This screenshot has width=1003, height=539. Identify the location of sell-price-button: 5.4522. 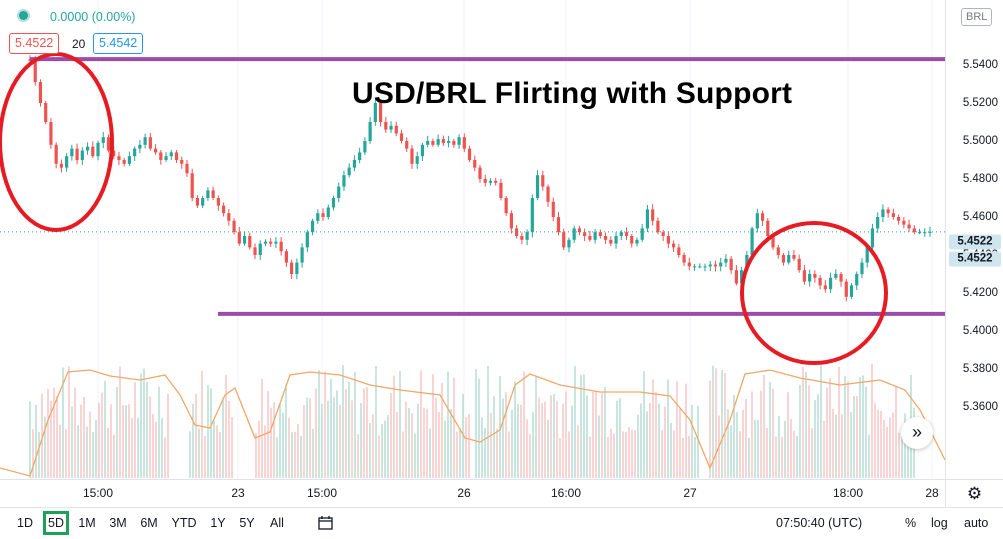
(34, 43).